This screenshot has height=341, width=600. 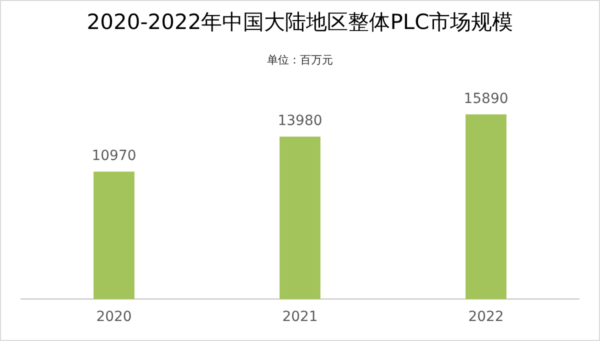 What do you see at coordinates (300, 121) in the screenshot?
I see `data-label: 13980` at bounding box center [300, 121].